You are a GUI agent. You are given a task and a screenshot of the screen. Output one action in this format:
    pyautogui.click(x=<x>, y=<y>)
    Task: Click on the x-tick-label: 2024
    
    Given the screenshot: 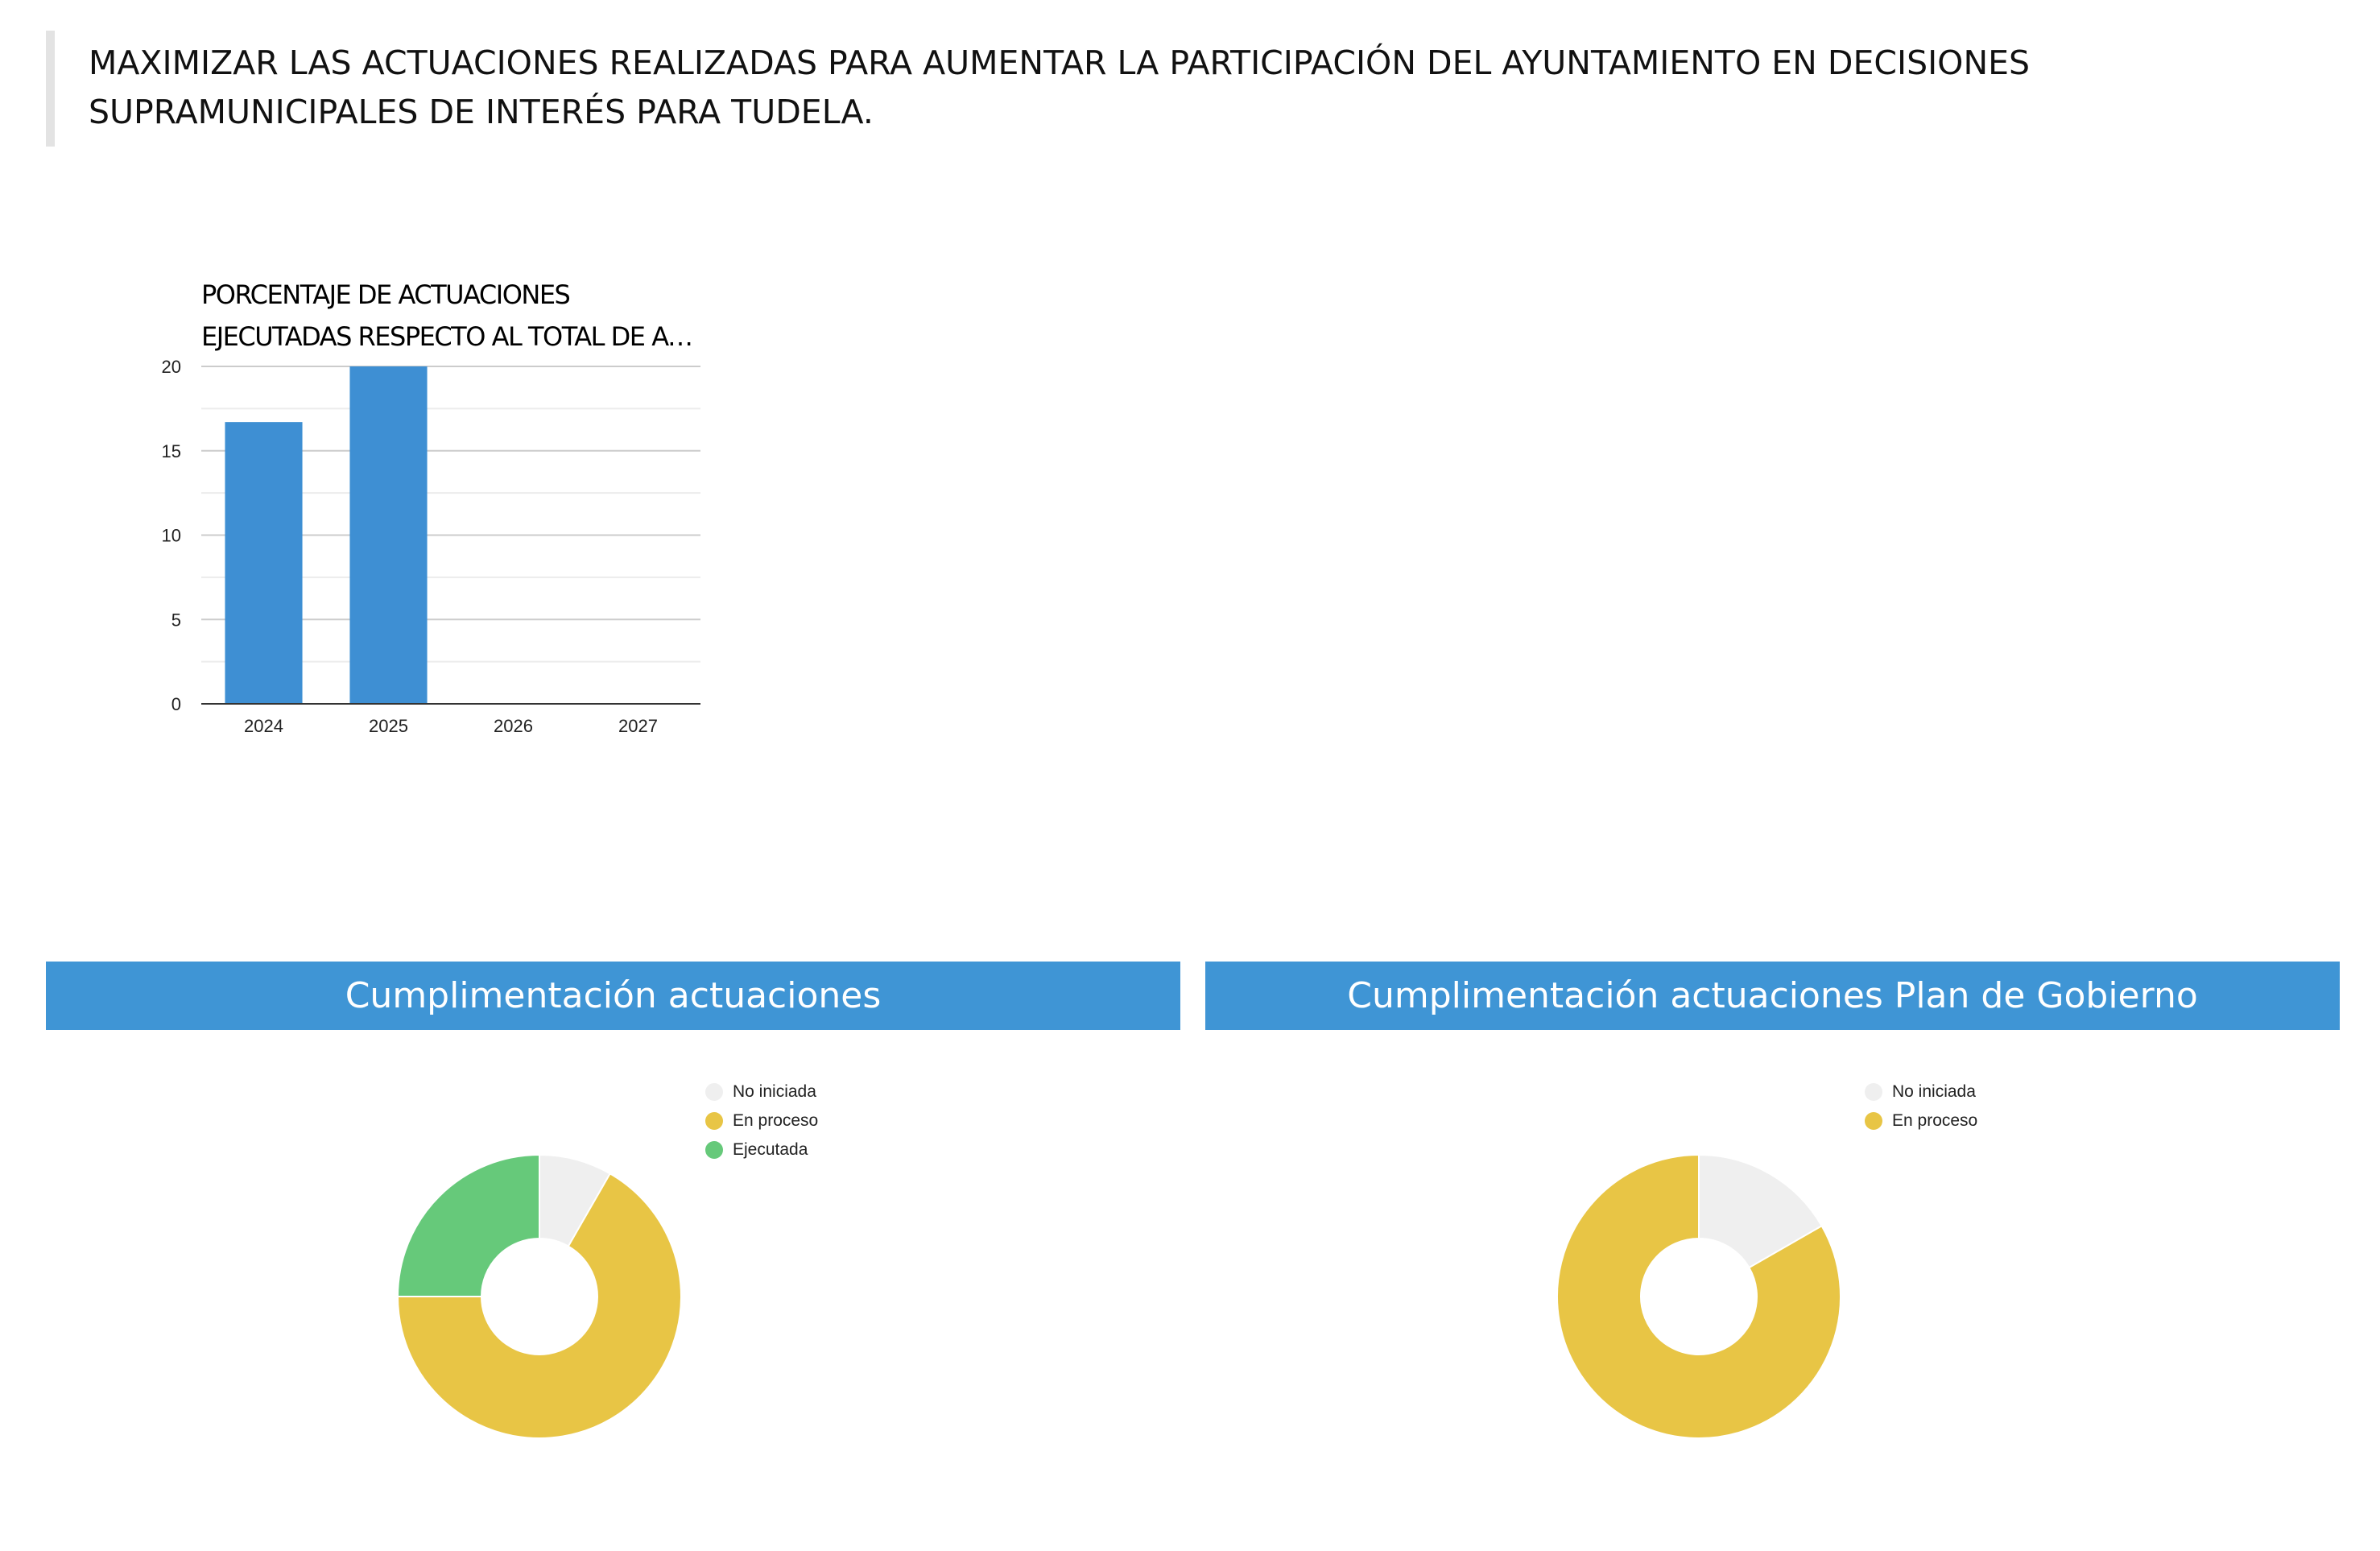 What is the action you would take?
    pyautogui.click(x=264, y=726)
    